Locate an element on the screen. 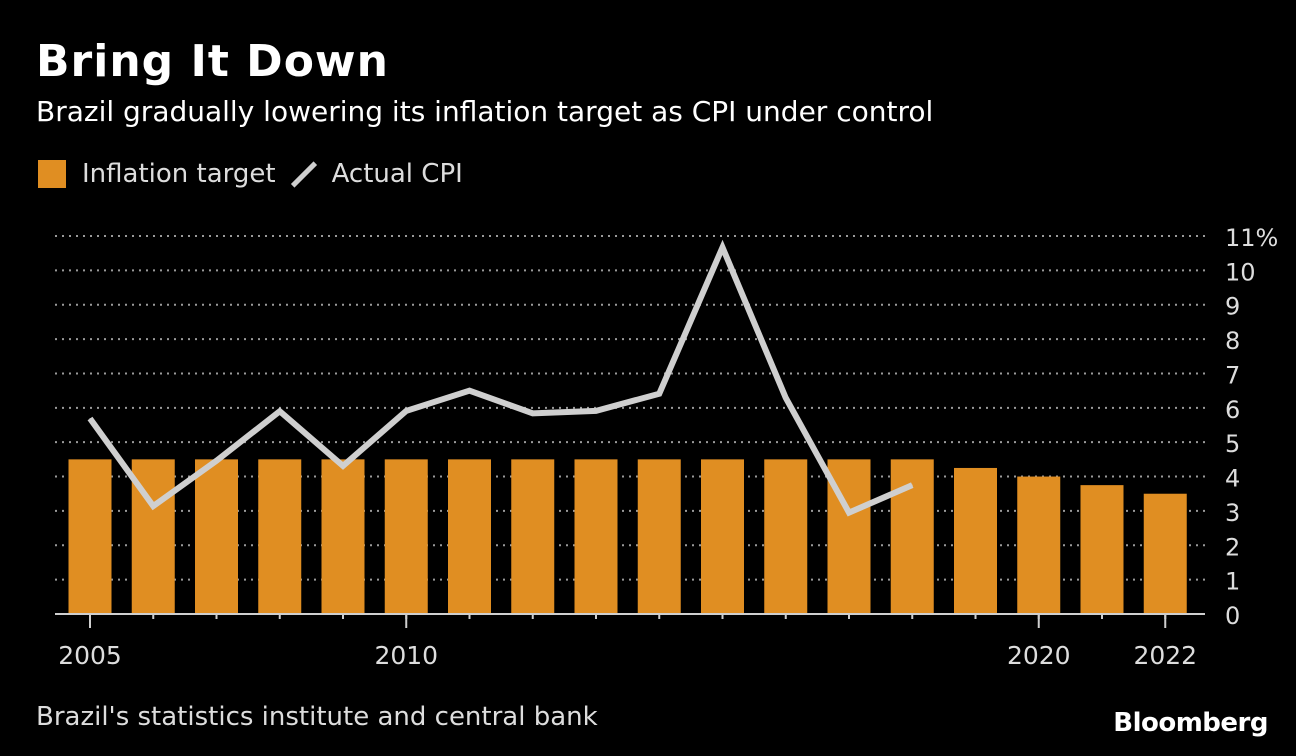 This screenshot has height=756, width=1296. y-tick-label: 0 is located at coordinates (1232, 616).